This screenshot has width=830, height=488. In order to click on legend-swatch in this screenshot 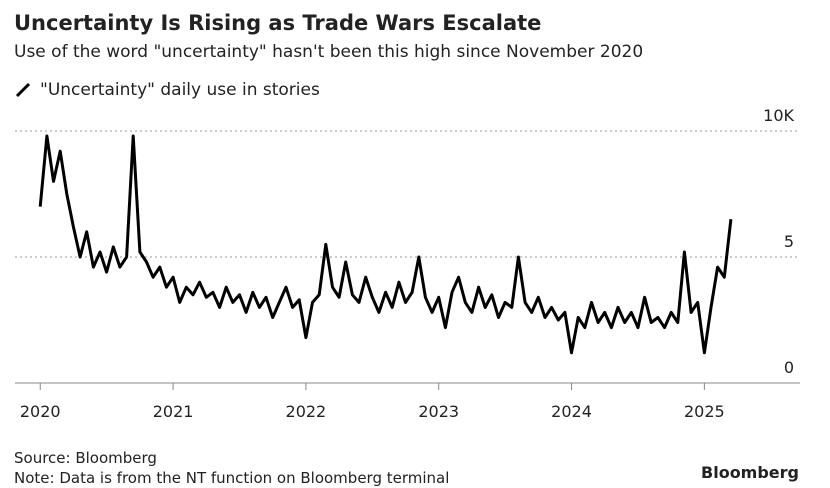, I will do `click(23, 90)`.